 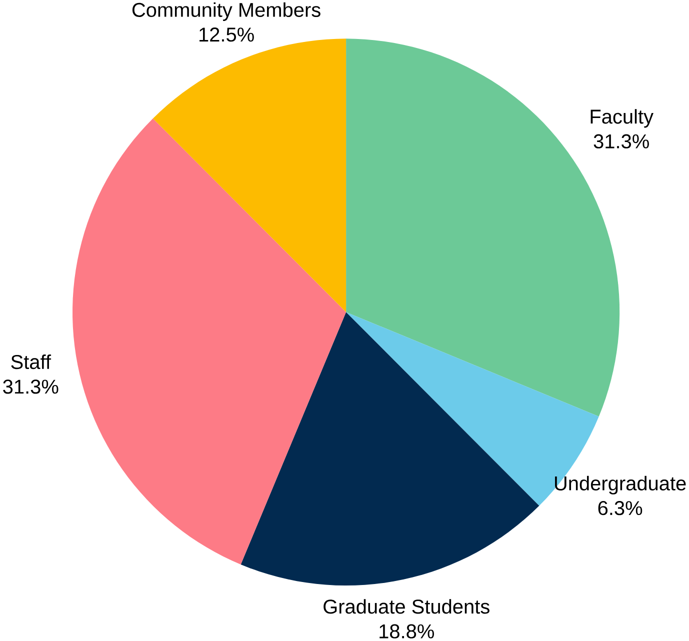 I want to click on slice-label: Faculty, so click(x=622, y=118).